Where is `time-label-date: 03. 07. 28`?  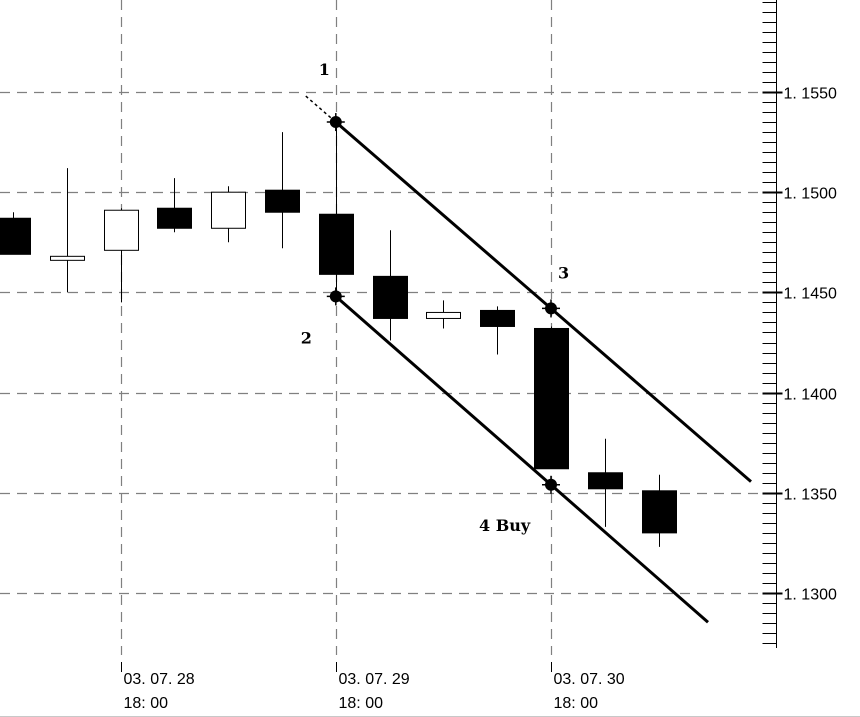 time-label-date: 03. 07. 28 is located at coordinates (159, 679).